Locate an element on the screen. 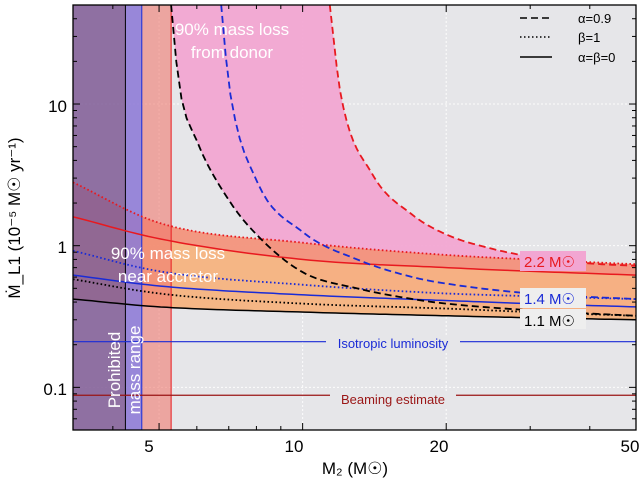  isotropic-label-backing is located at coordinates (393, 343).